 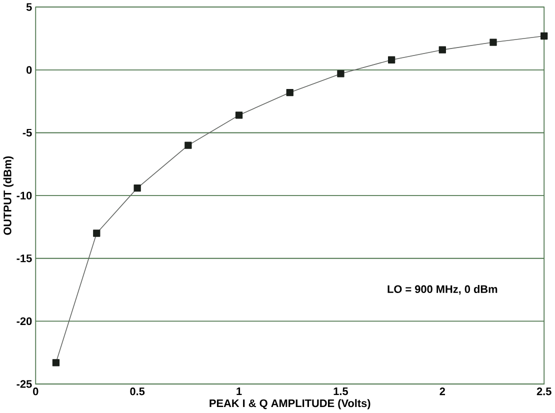 What do you see at coordinates (24, 322) in the screenshot?
I see `y-tick-label: -20` at bounding box center [24, 322].